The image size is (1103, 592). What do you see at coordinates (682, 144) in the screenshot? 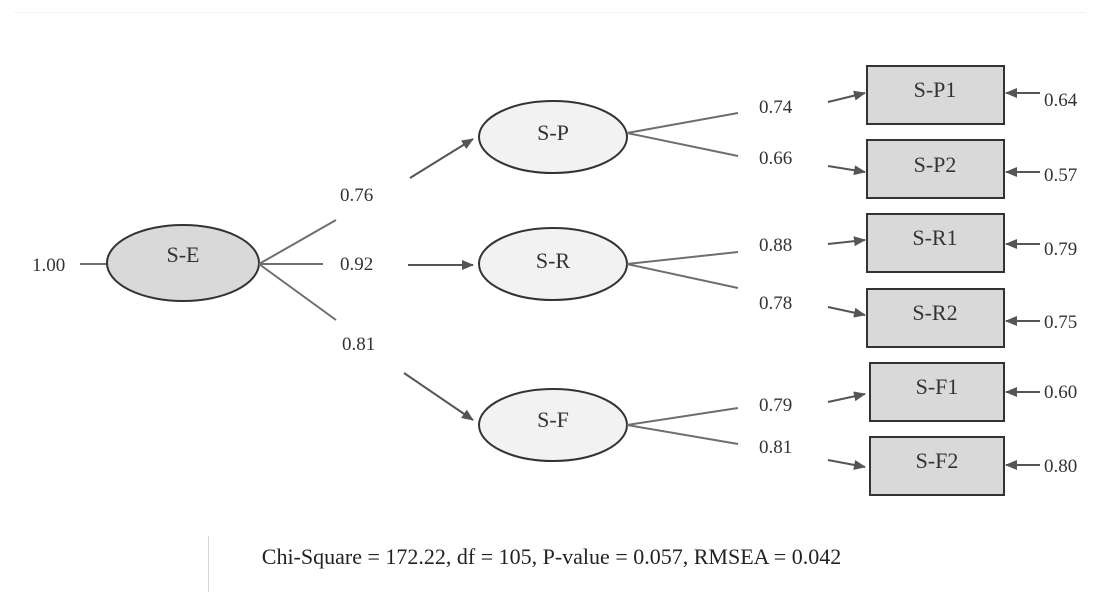
I see `path-sp-sp2` at bounding box center [682, 144].